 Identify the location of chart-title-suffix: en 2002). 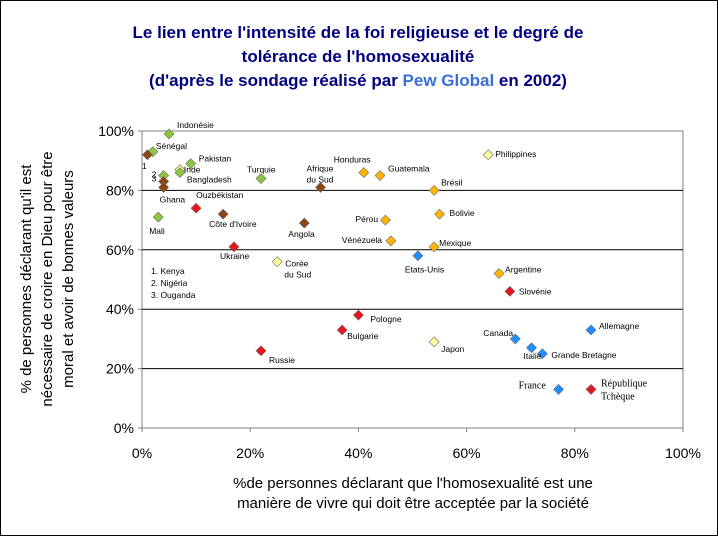
(530, 80).